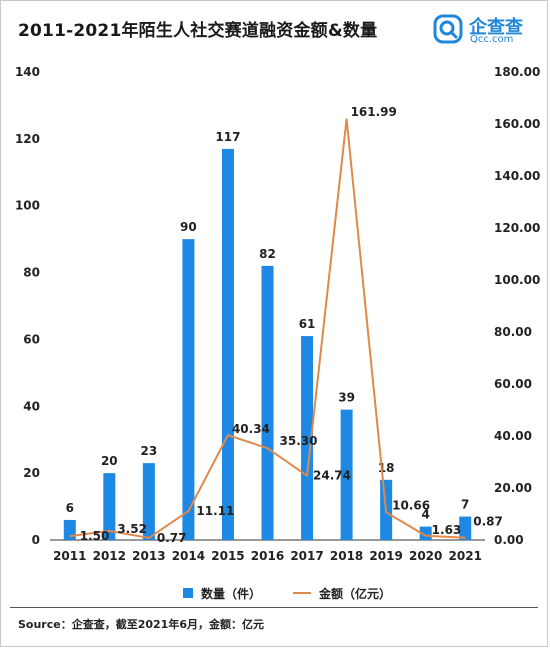  Describe the element at coordinates (448, 29) in the screenshot. I see `qcc-logo-icon` at that location.